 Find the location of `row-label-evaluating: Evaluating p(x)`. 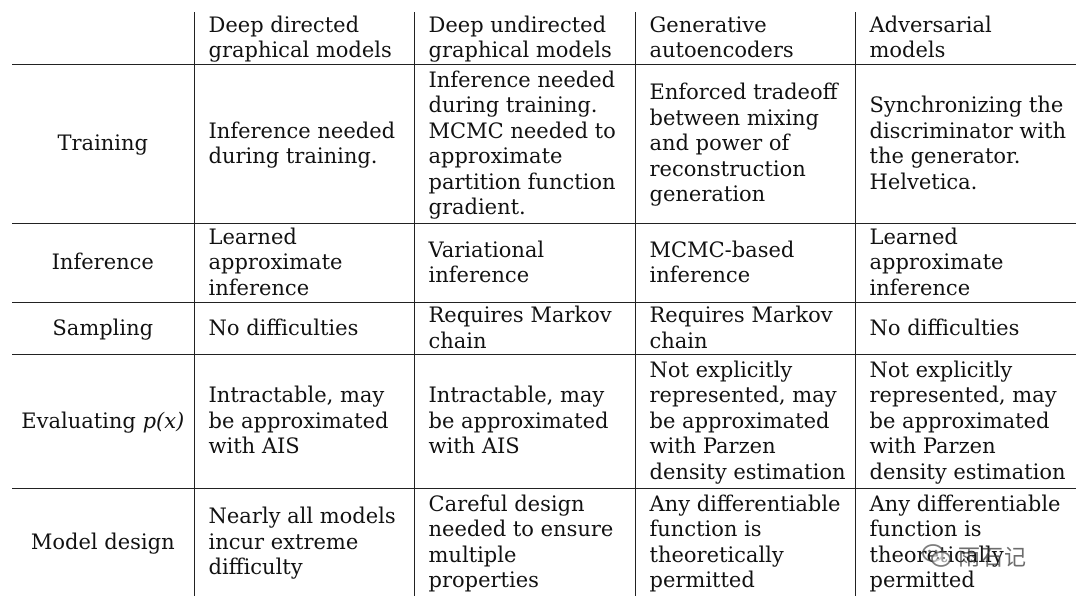

row-label-evaluating: Evaluating p(x) is located at coordinates (103, 421).